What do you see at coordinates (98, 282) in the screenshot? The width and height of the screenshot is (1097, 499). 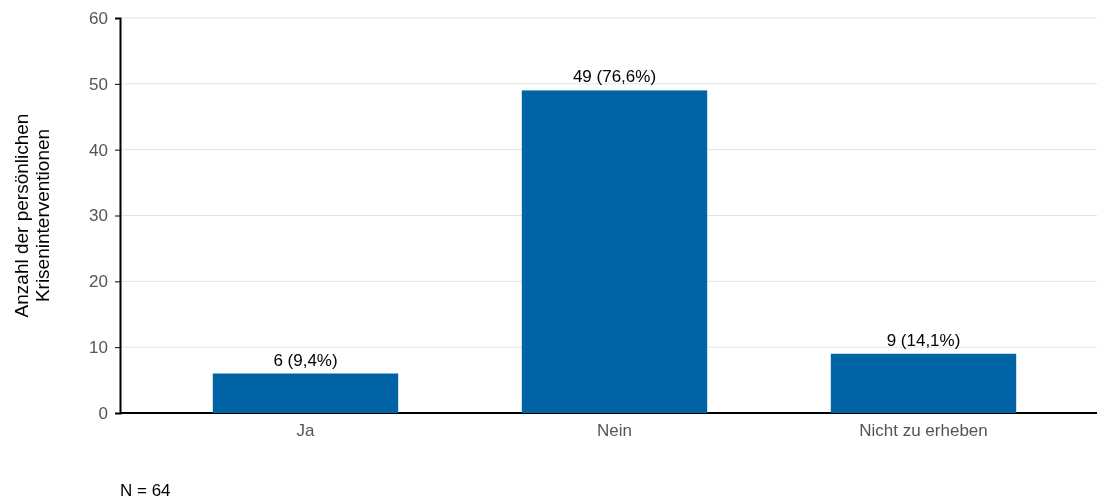 I see `y-tick-label: 20` at bounding box center [98, 282].